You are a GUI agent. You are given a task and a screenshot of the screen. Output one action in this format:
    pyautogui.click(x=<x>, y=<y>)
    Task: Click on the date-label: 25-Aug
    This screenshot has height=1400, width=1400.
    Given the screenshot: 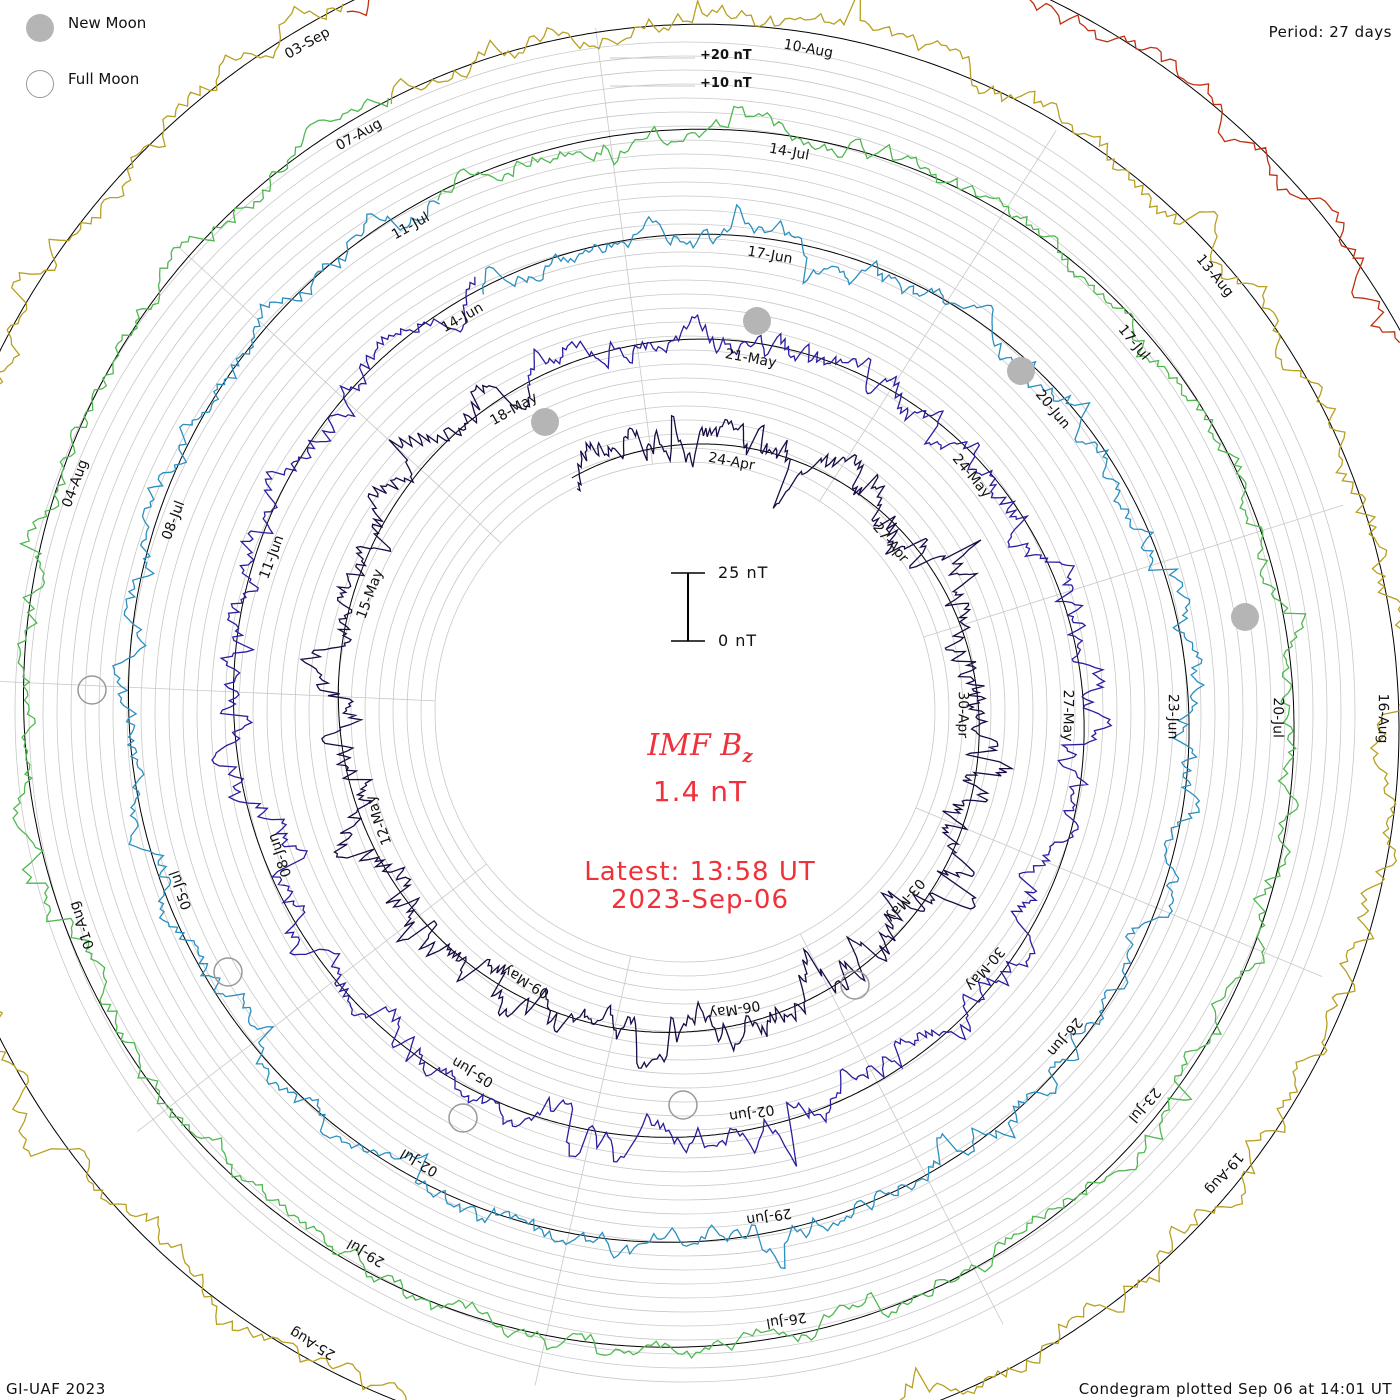 What is the action you would take?
    pyautogui.click(x=312, y=1342)
    